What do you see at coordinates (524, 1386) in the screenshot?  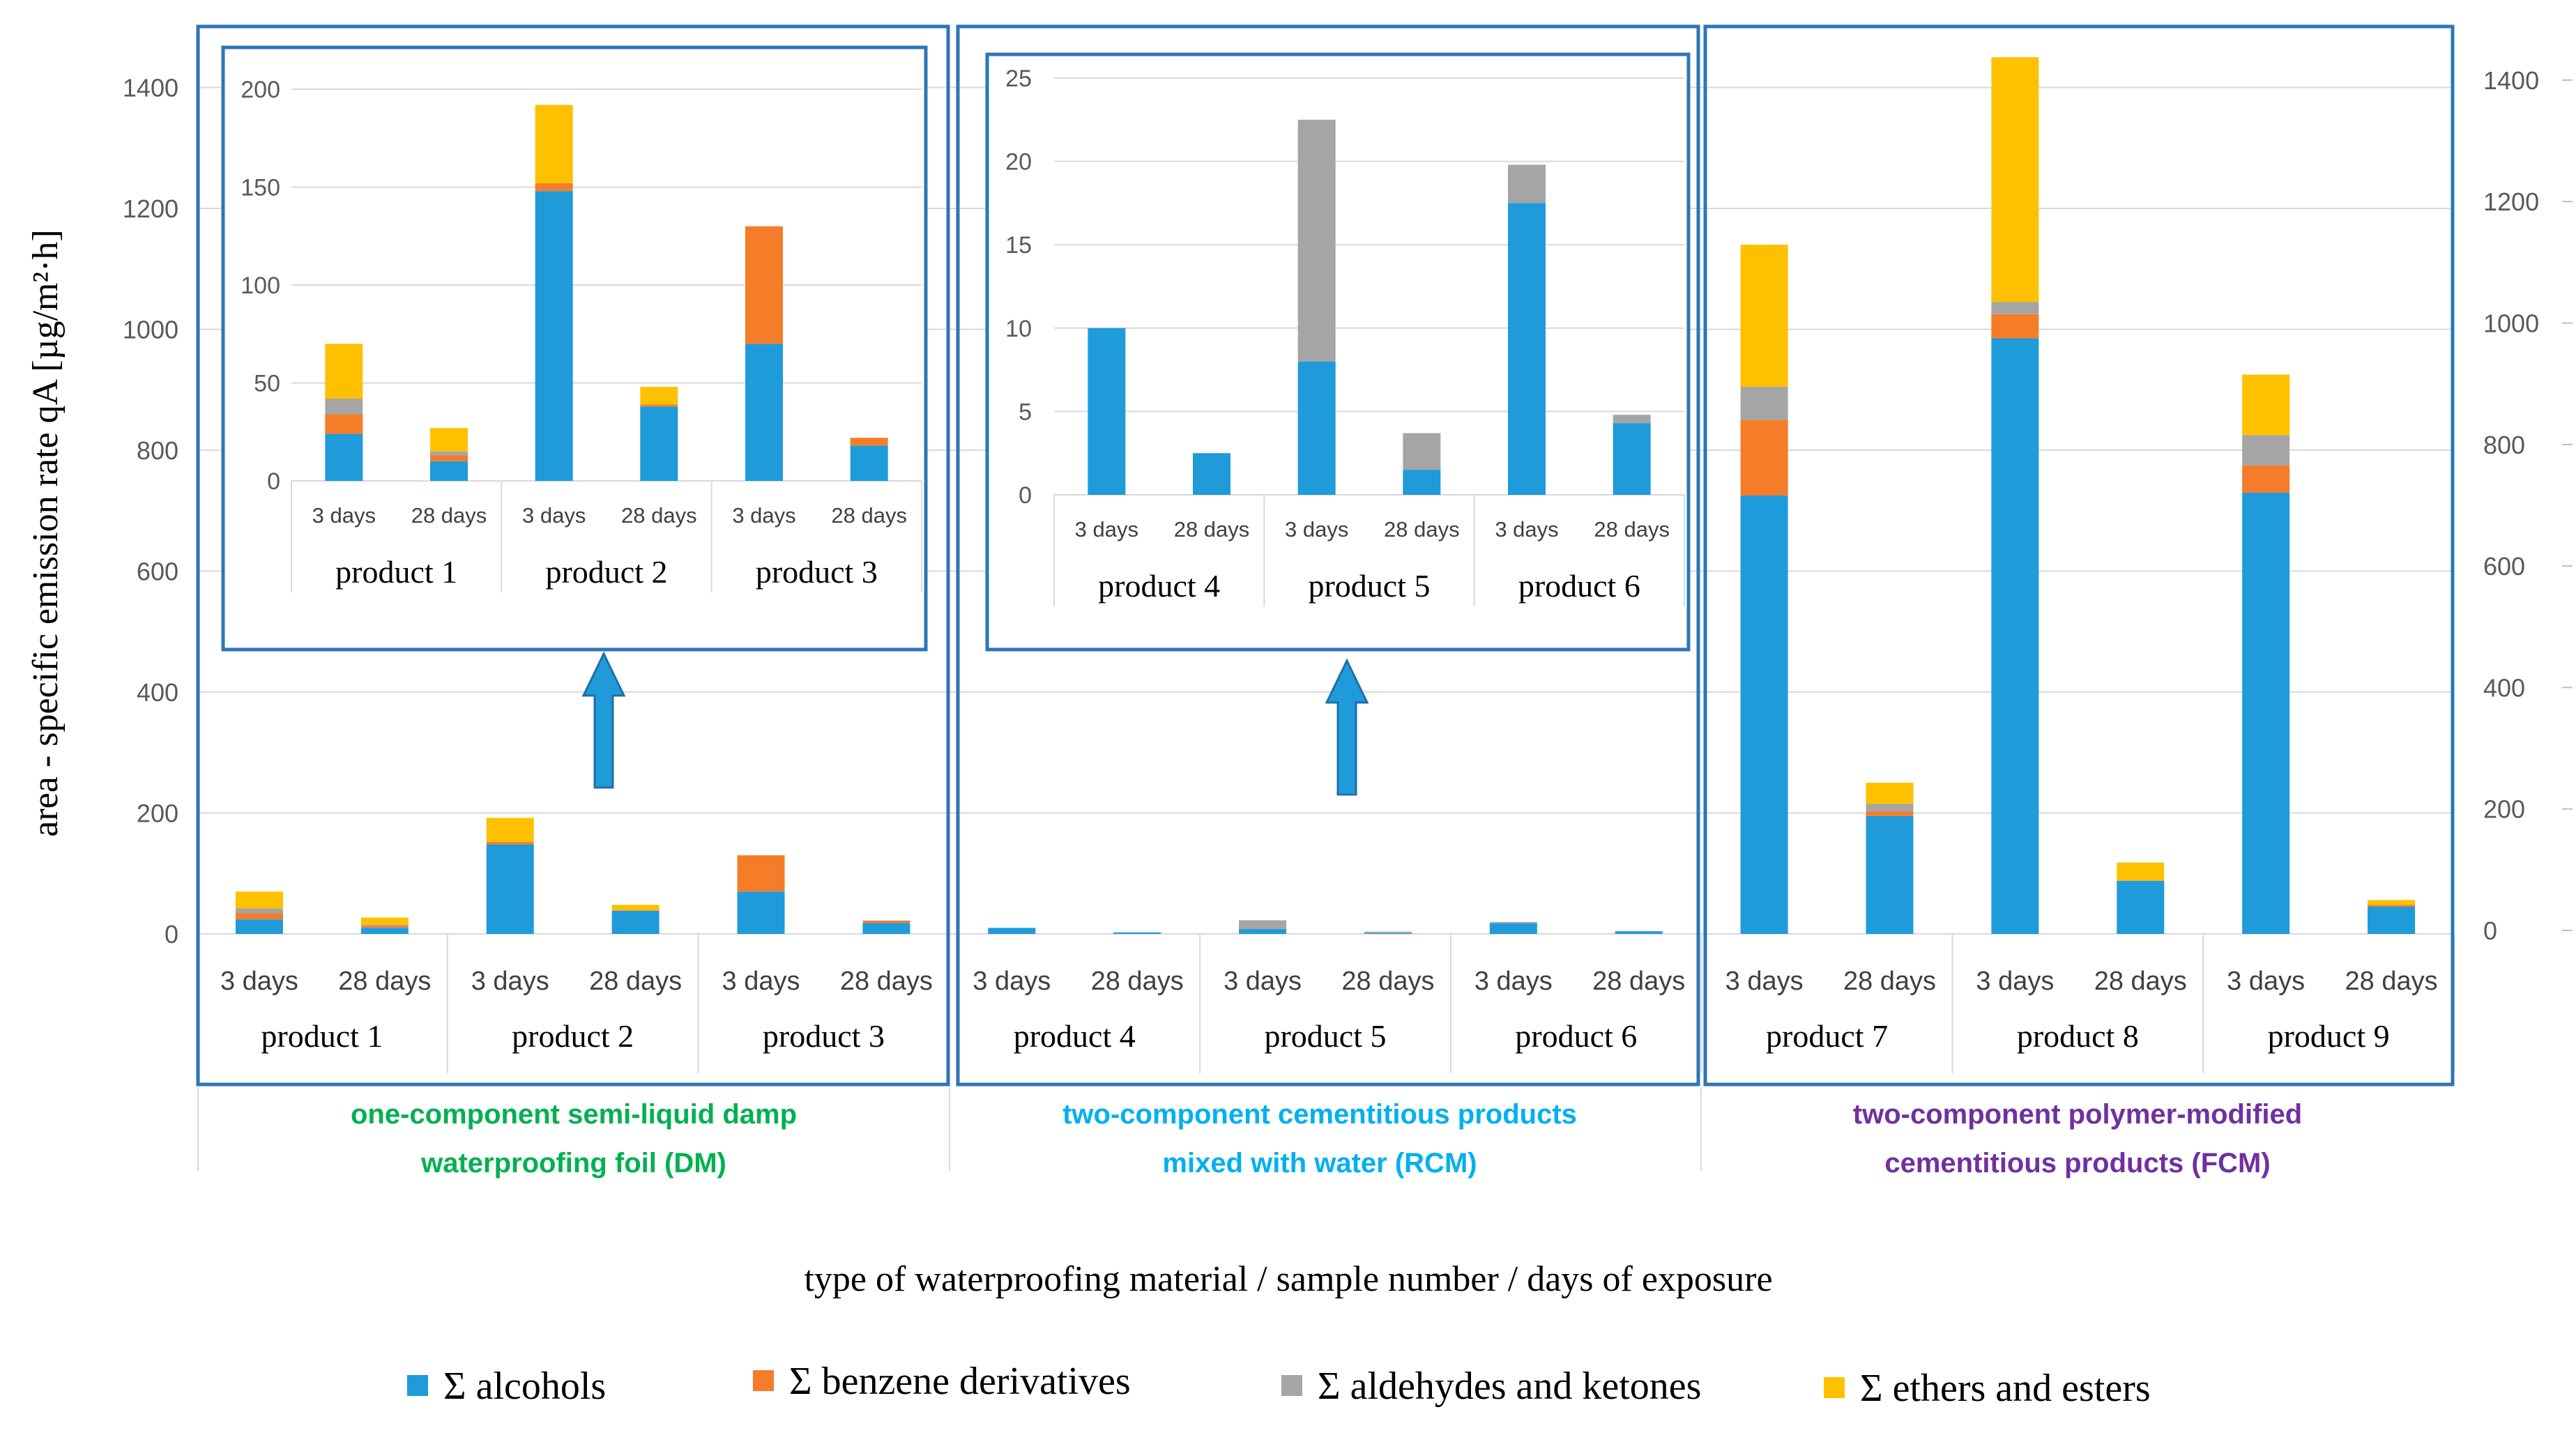 I see `legend-label: Σ alcohols` at bounding box center [524, 1386].